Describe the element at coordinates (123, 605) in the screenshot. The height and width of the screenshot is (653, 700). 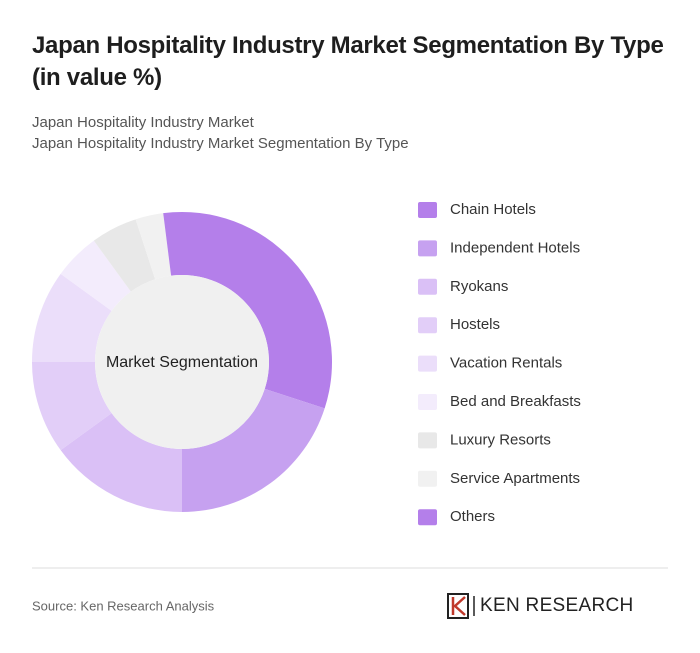
I see `source: Source: Ken Research Analysis` at that location.